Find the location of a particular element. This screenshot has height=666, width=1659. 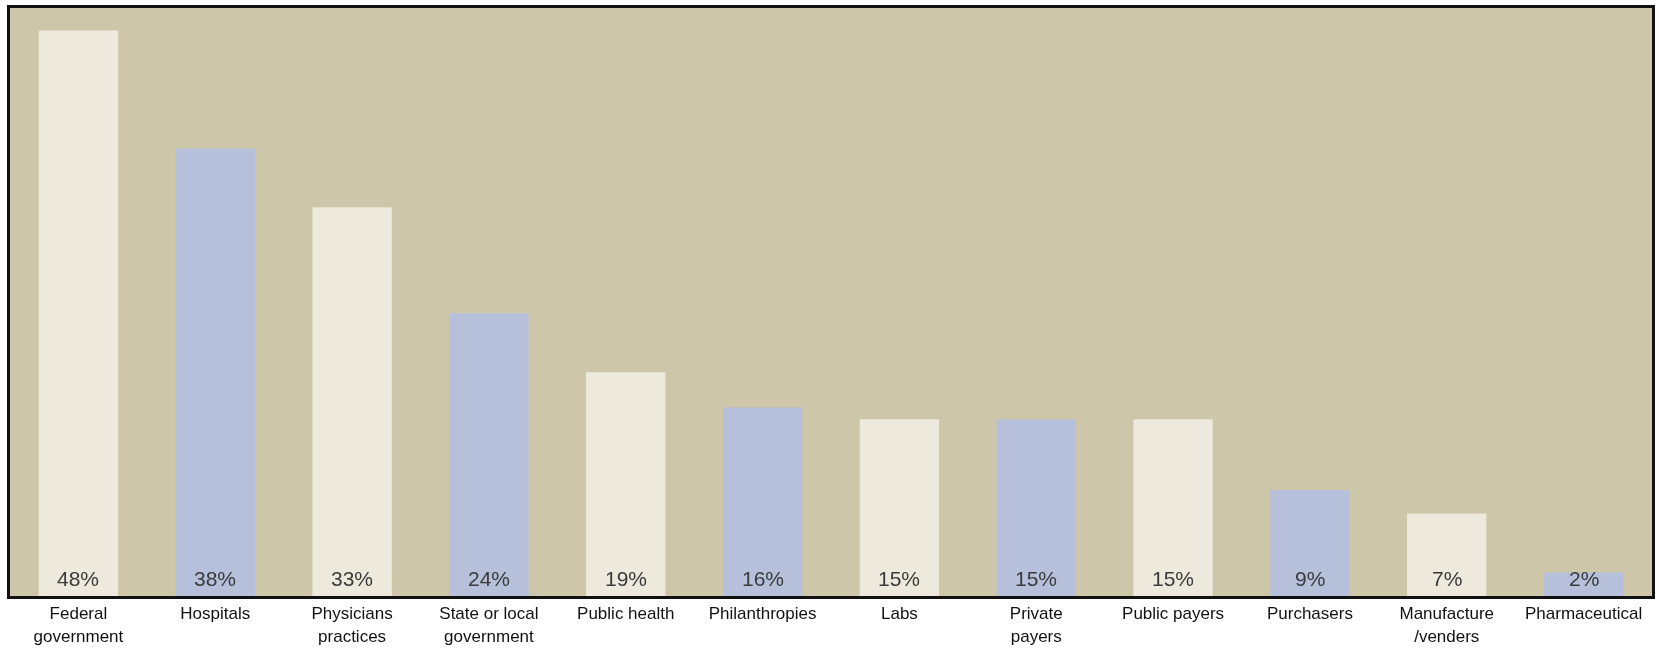

data-label: 48% is located at coordinates (78, 578).